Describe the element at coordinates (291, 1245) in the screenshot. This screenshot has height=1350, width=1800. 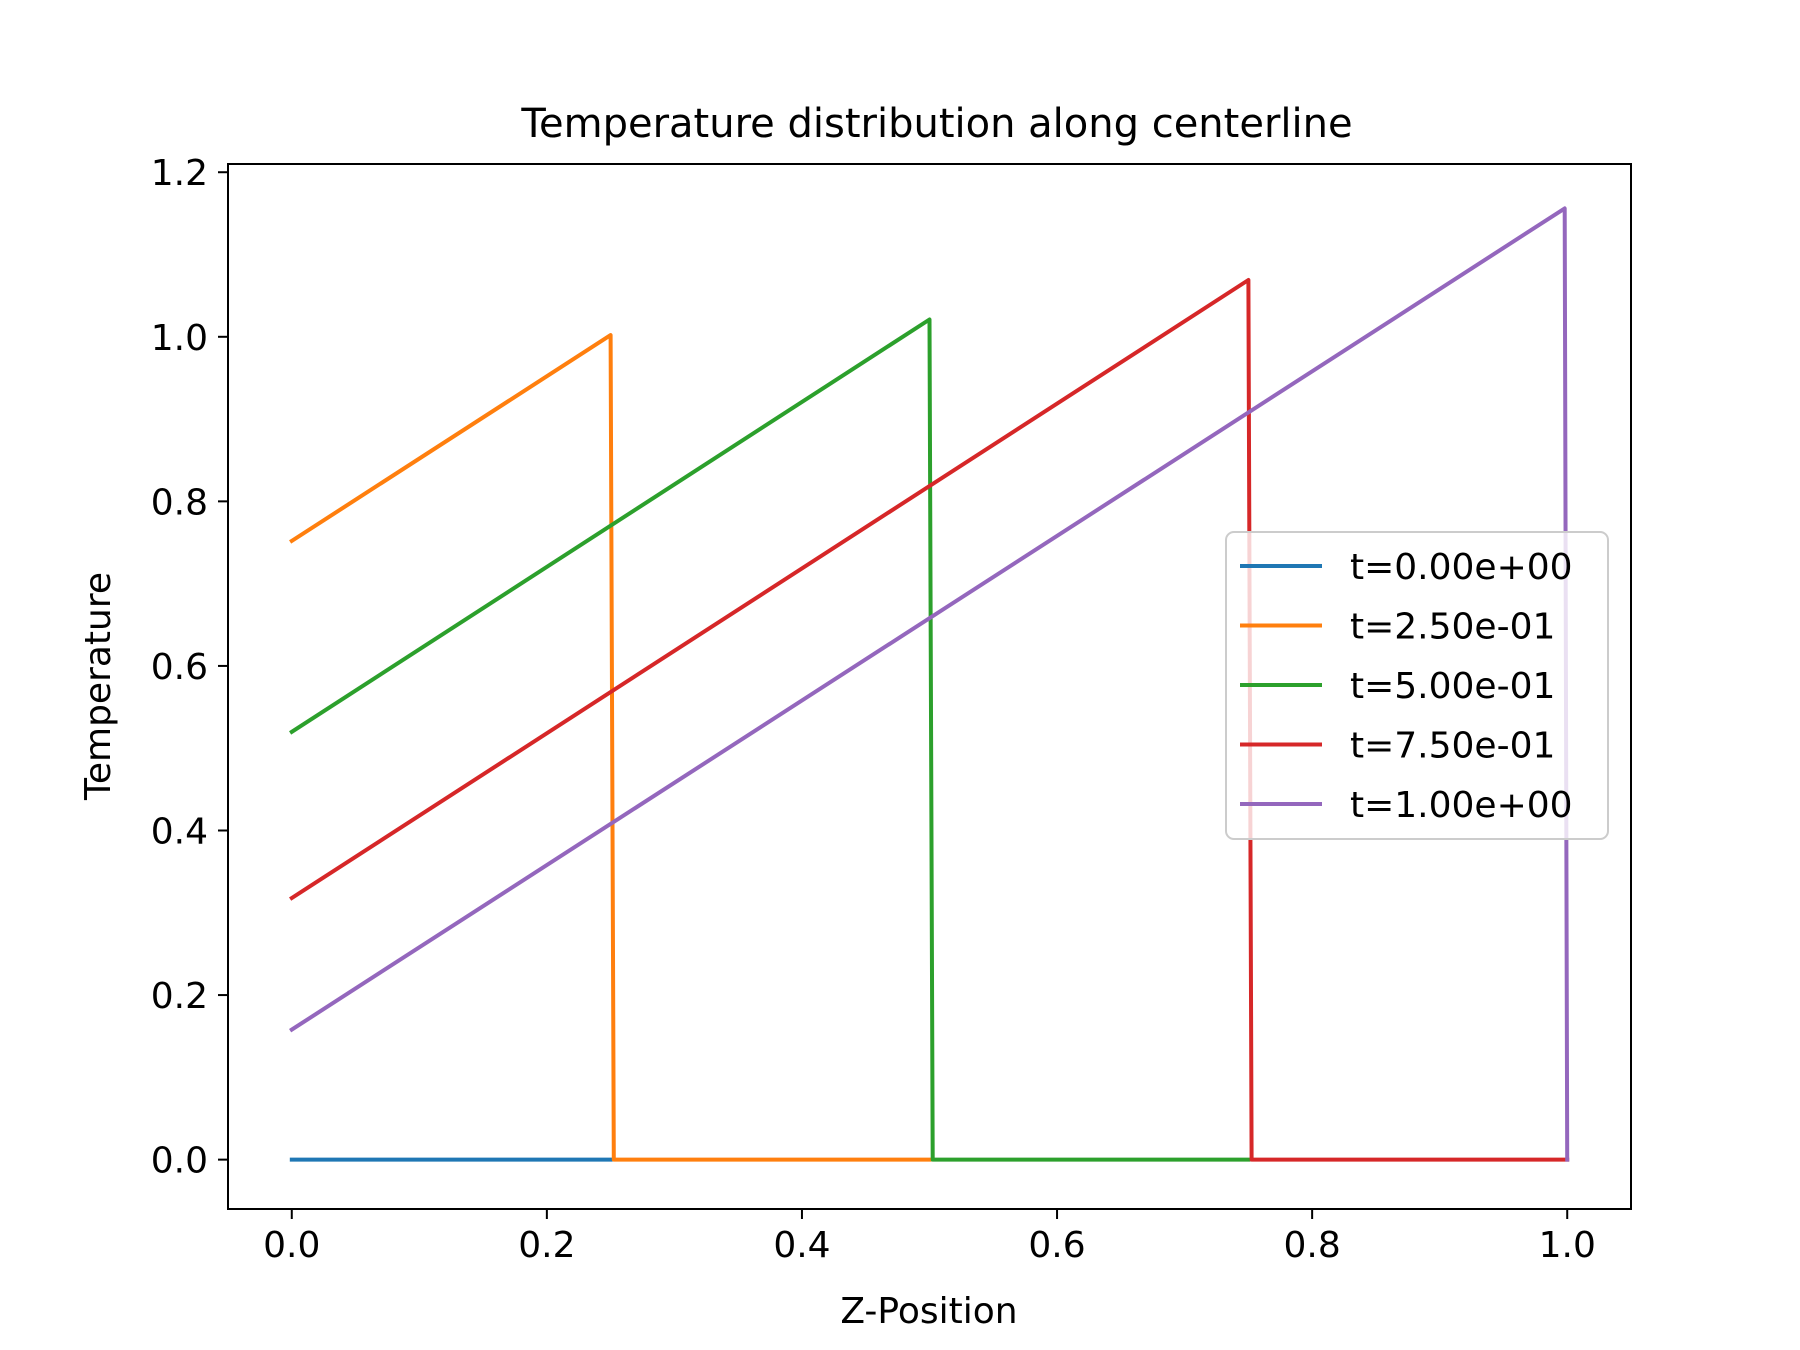
I see `x-tick-label: 0.0` at that location.